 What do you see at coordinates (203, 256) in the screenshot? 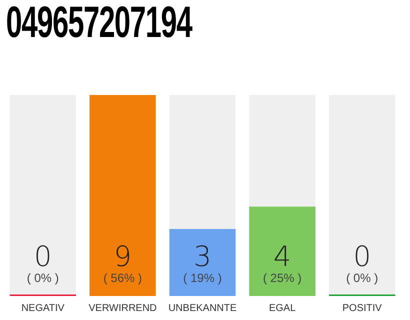
I see `data-label: 3` at bounding box center [203, 256].